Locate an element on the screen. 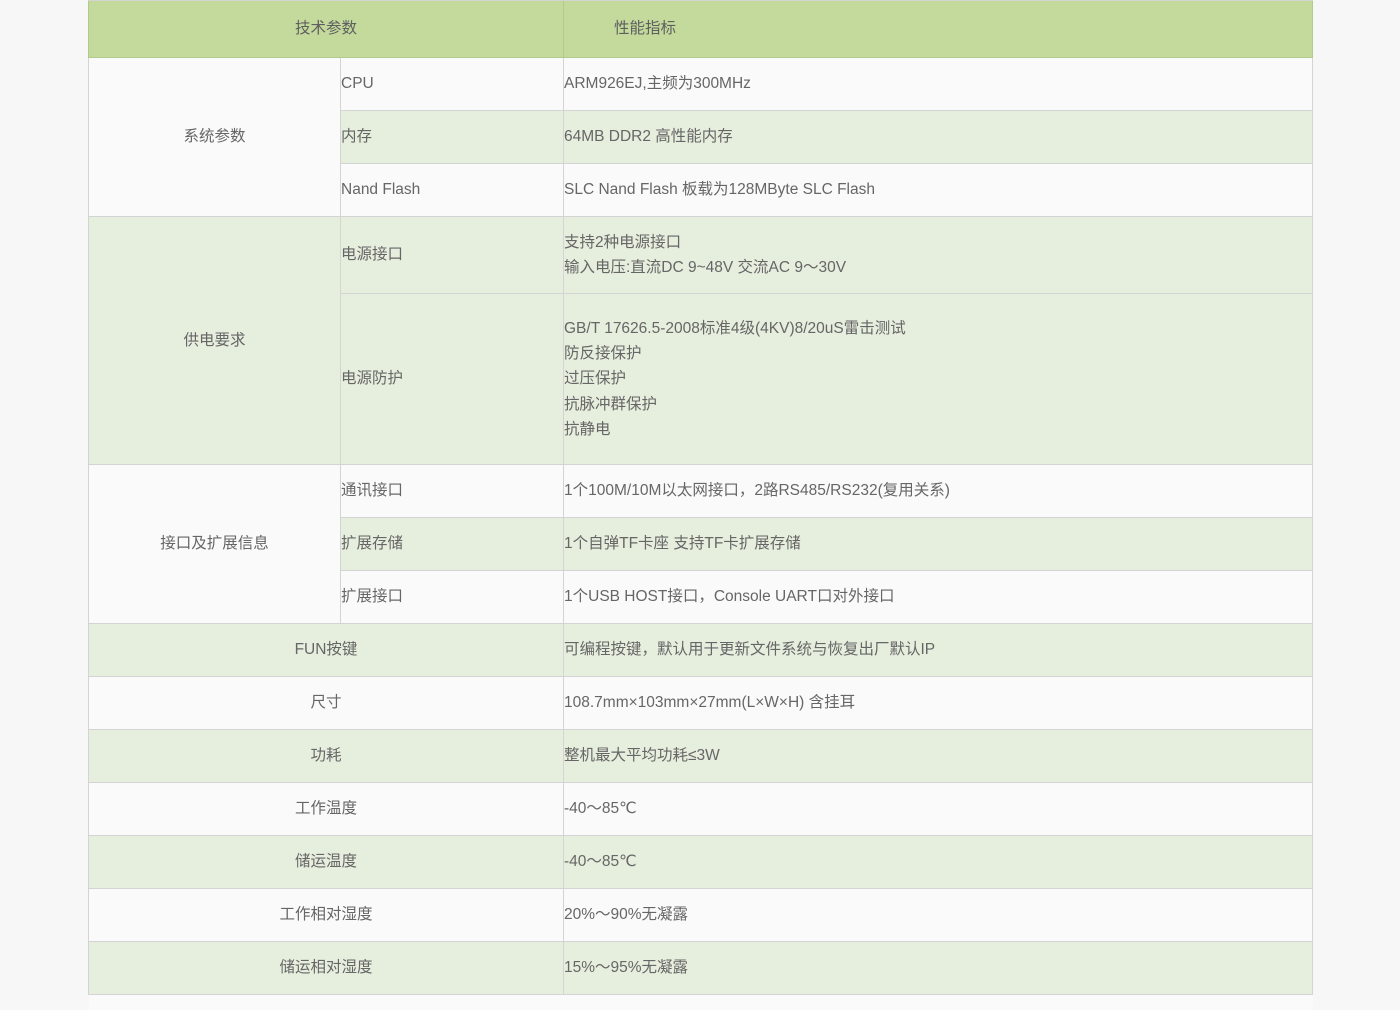  sub-label-nand-flash: Nand Flash is located at coordinates (452, 190).